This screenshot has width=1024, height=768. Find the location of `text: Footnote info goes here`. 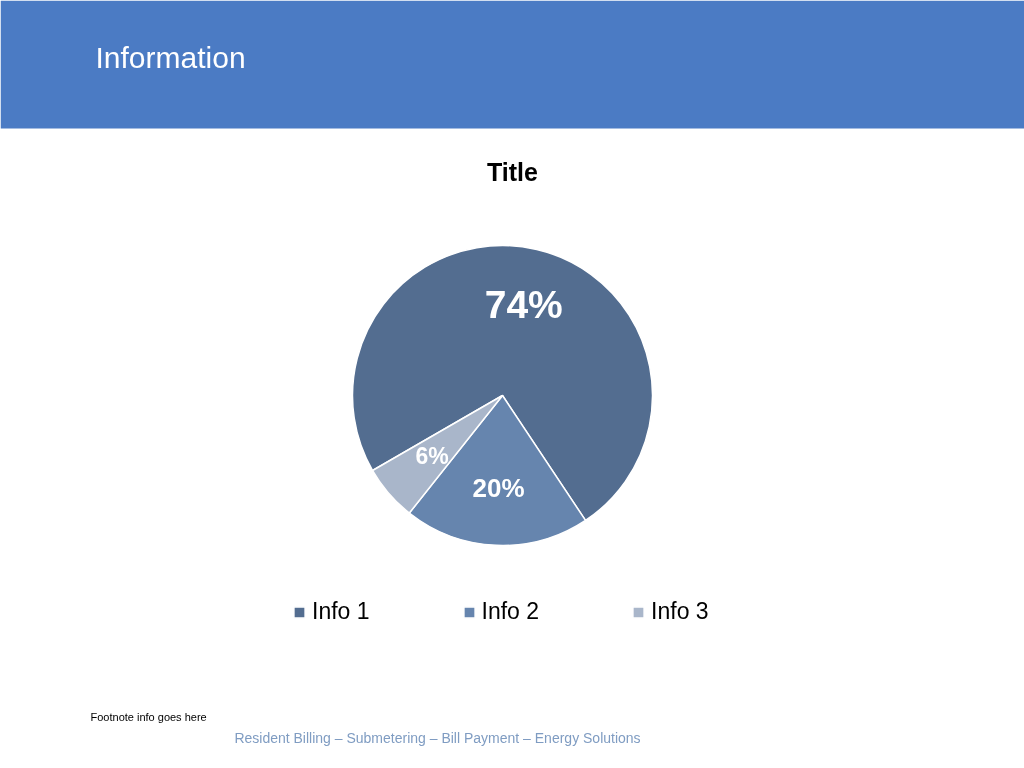

text: Footnote info goes here is located at coordinates (148, 716).